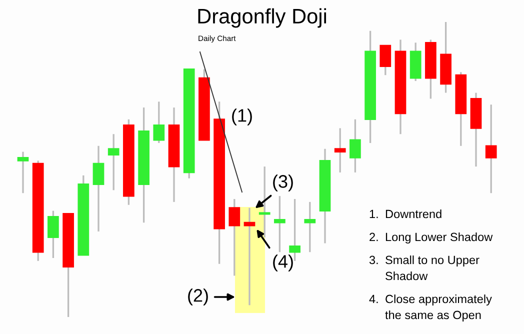 The image size is (524, 334). What do you see at coordinates (262, 18) in the screenshot?
I see `chart-title: Dragonfly Doji` at bounding box center [262, 18].